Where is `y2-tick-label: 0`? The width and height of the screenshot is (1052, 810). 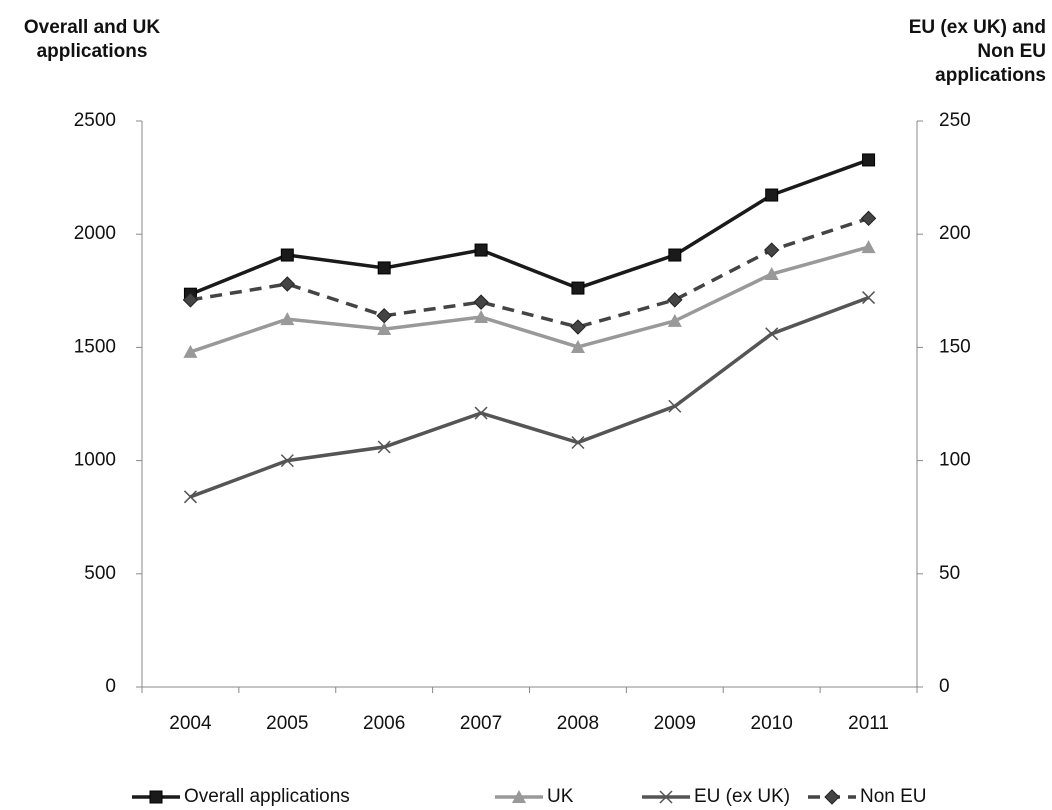
y2-tick-label: 0 is located at coordinates (944, 686).